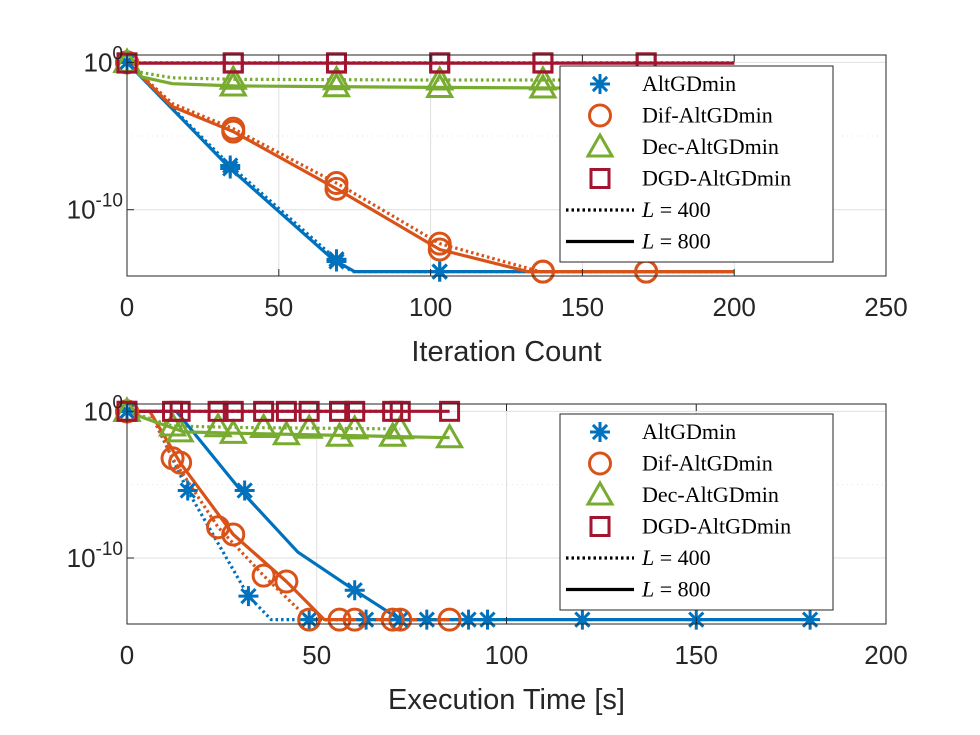 This screenshot has height=735, width=980. Describe the element at coordinates (127, 655) in the screenshot. I see `bottom-x-tick-label: 0` at that location.